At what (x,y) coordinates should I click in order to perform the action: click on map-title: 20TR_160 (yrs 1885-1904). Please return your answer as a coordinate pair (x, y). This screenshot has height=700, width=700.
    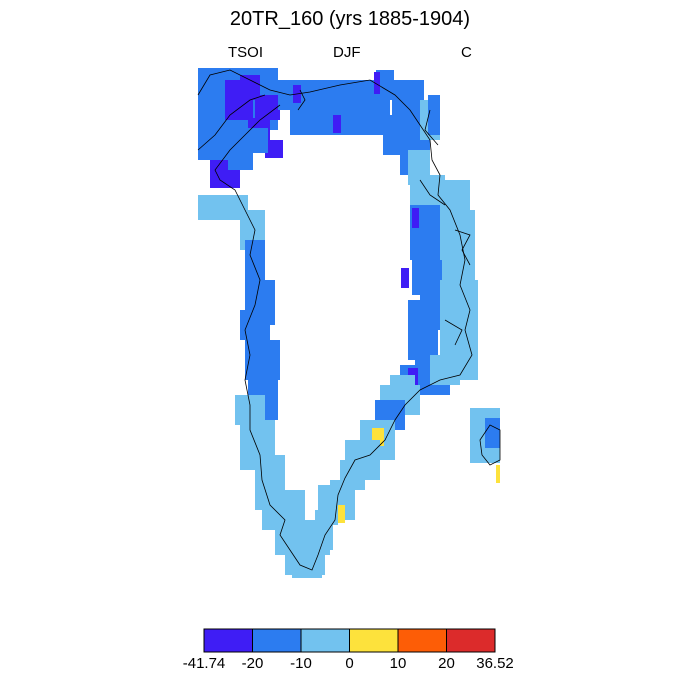
    Looking at the image, I should click on (350, 19).